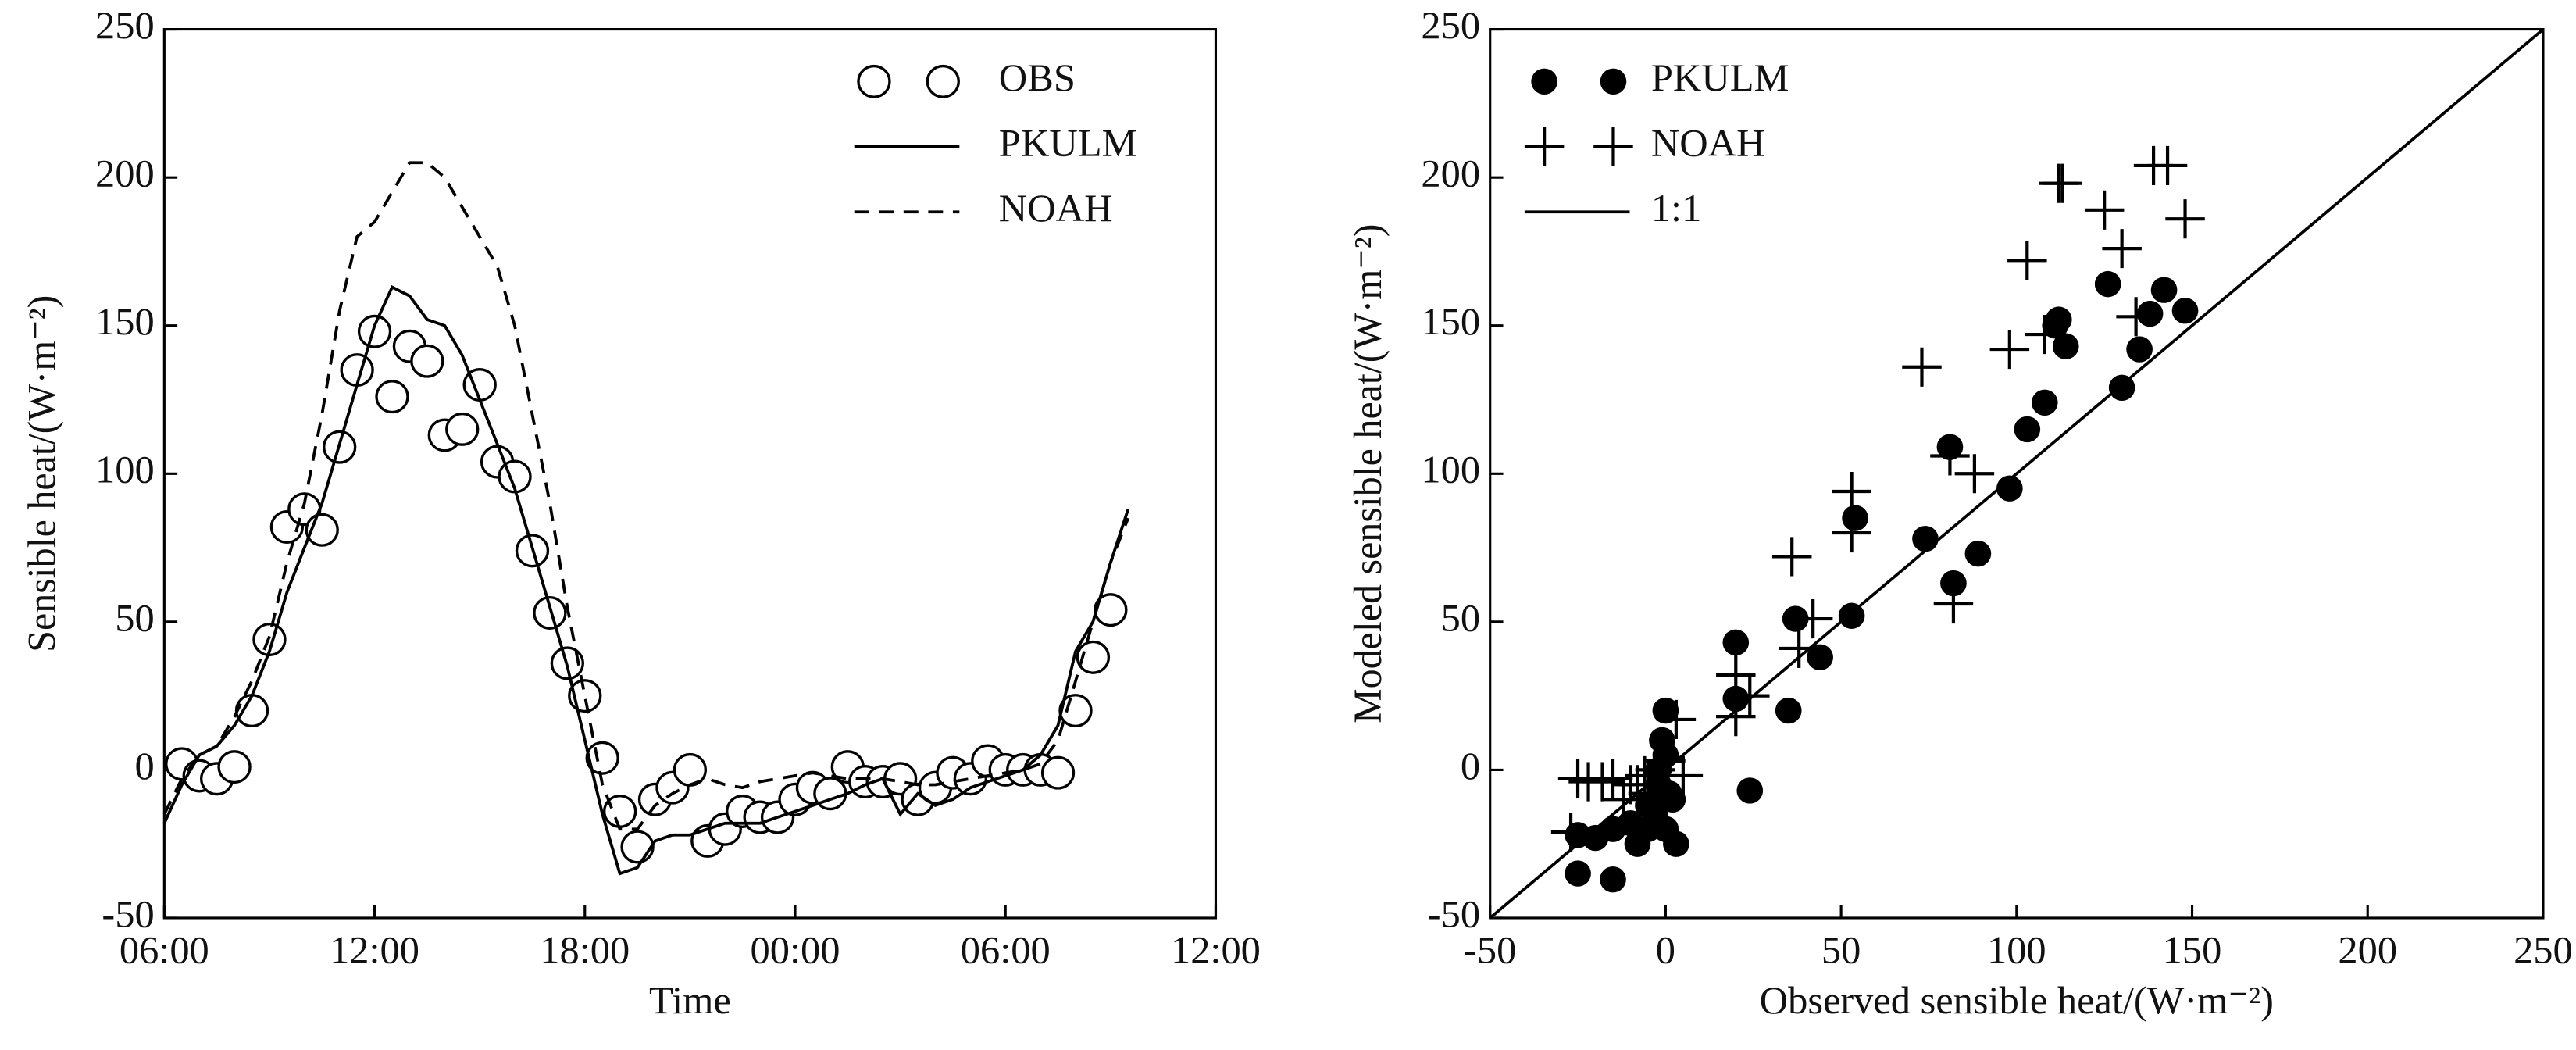 The image size is (2576, 1050). I want to click on x-tick-label: 200, so click(2367, 950).